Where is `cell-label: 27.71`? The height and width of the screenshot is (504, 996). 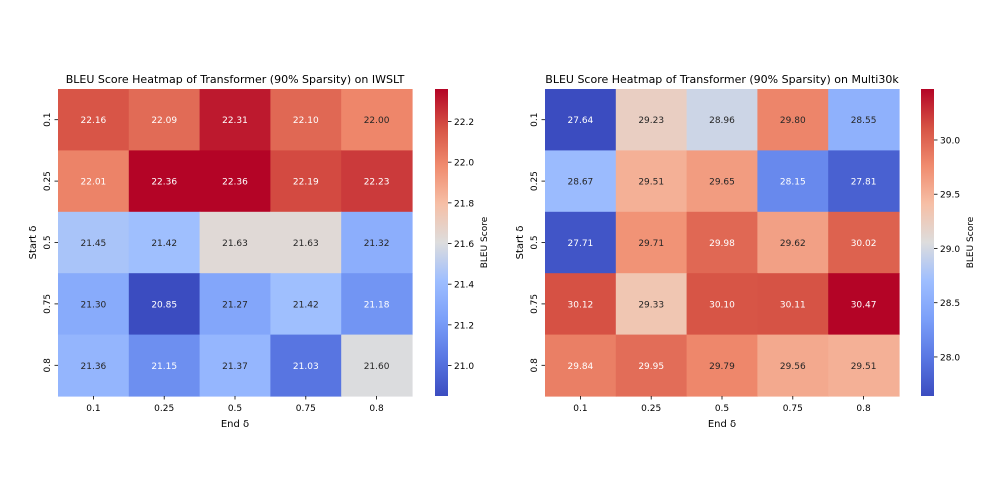
cell-label: 27.71 is located at coordinates (581, 244).